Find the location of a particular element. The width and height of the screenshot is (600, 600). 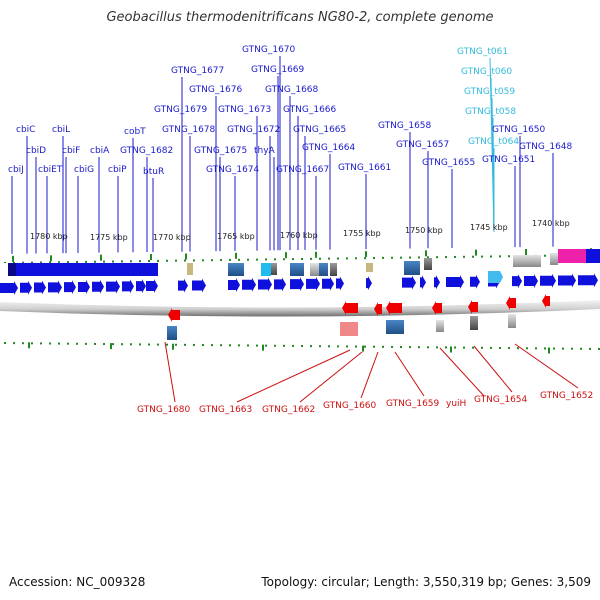

gene-label-forward: GTNG_1651 is located at coordinates (508, 160).